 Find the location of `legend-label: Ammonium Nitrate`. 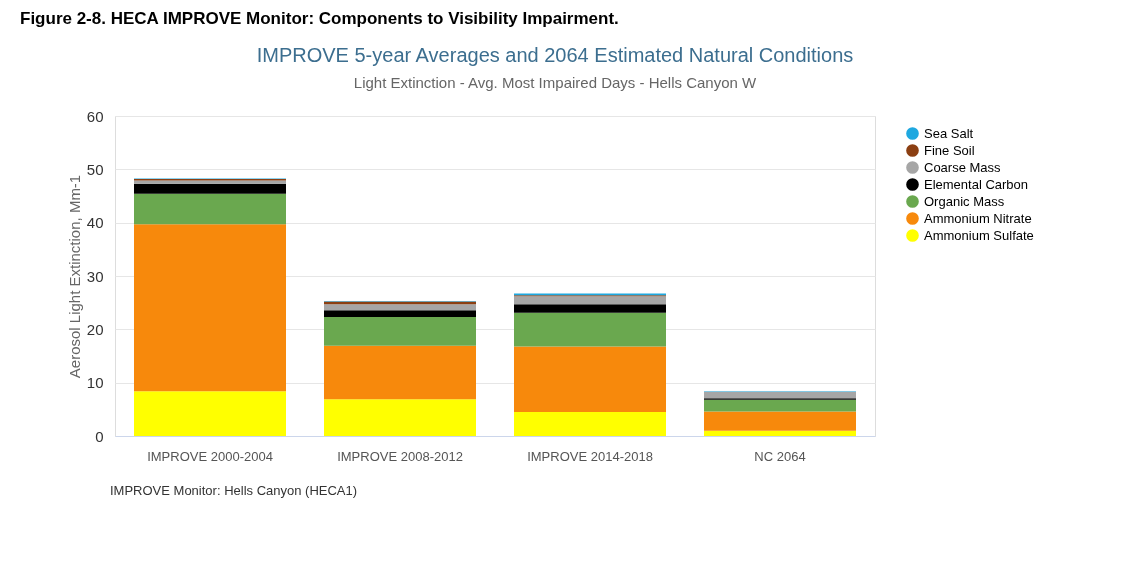

legend-label: Ammonium Nitrate is located at coordinates (978, 218).